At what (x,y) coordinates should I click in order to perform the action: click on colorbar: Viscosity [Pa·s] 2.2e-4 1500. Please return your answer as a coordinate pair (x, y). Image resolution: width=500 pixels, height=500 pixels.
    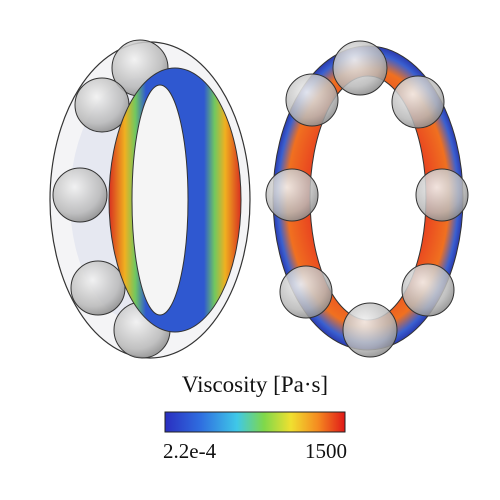
    Looking at the image, I should click on (255, 417).